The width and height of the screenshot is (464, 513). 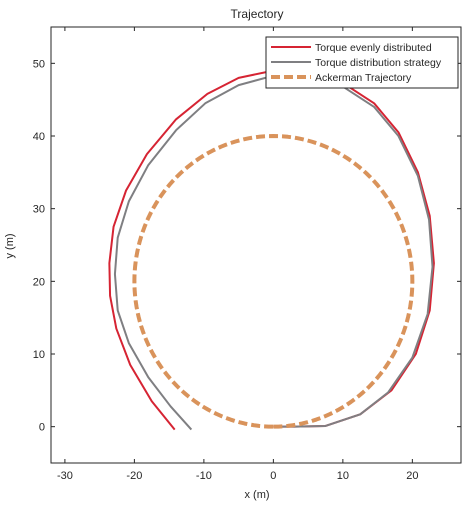 I want to click on y-tick-label: 20, so click(x=39, y=282).